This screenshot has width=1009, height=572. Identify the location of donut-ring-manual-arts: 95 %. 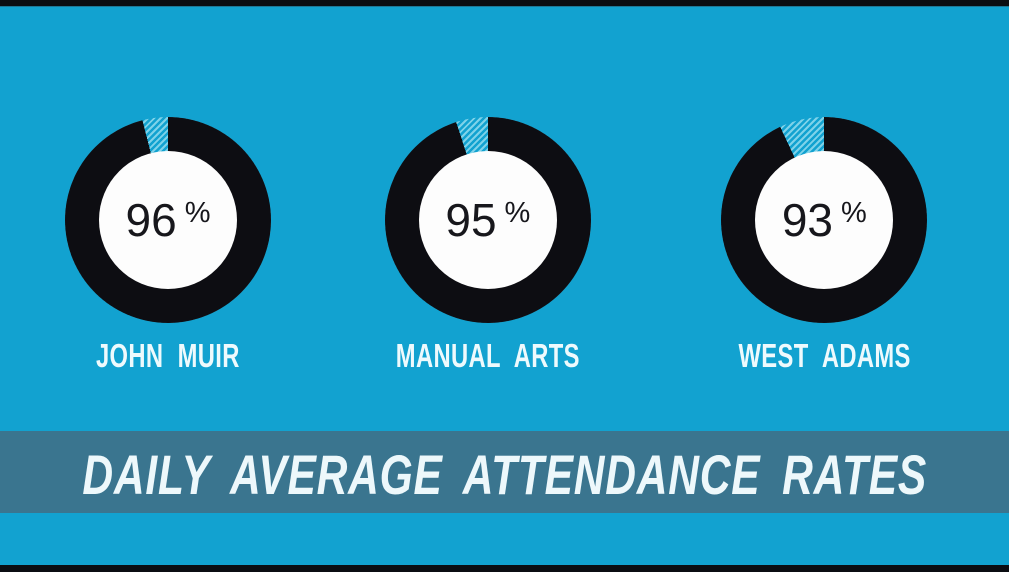
(487, 220).